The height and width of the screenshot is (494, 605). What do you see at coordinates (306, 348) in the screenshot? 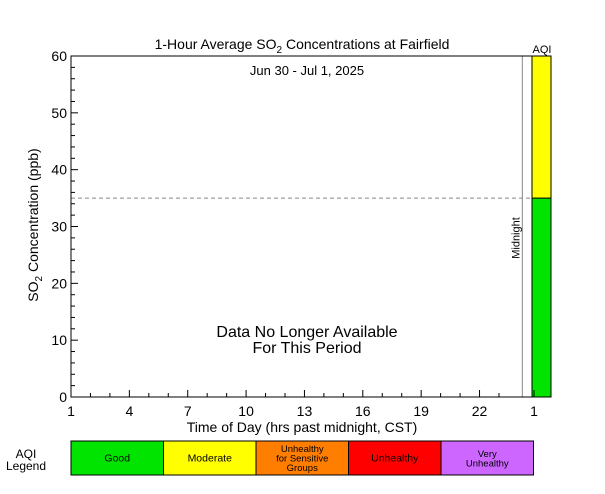
I see `no-data-message-line2: For This Period` at bounding box center [306, 348].